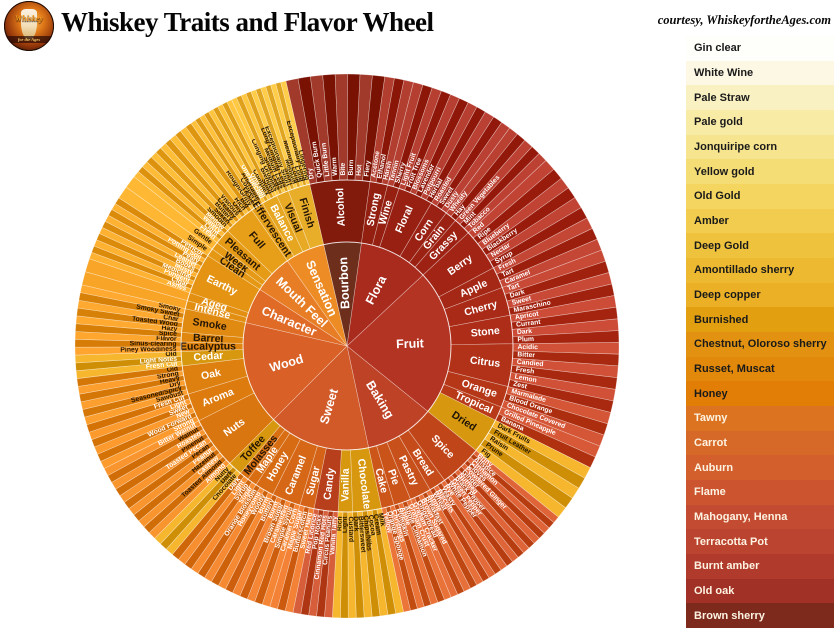 The height and width of the screenshot is (630, 834). I want to click on legend-row: Yellow gold, so click(760, 172).